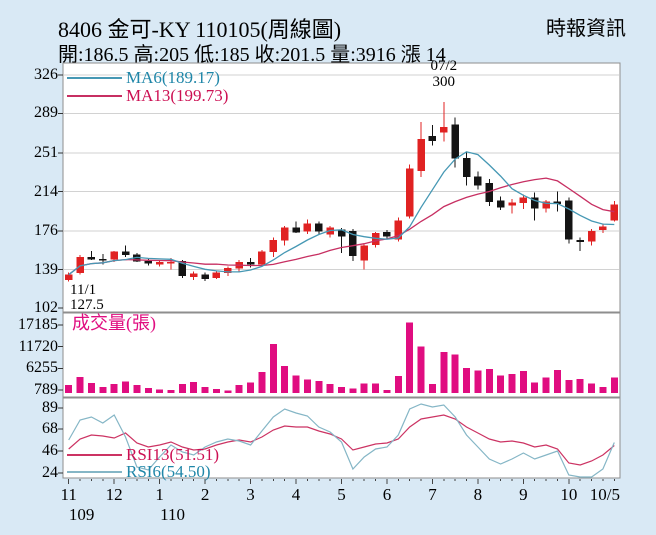  What do you see at coordinates (586, 29) in the screenshot?
I see `source-label: 時報資訊` at bounding box center [586, 29].